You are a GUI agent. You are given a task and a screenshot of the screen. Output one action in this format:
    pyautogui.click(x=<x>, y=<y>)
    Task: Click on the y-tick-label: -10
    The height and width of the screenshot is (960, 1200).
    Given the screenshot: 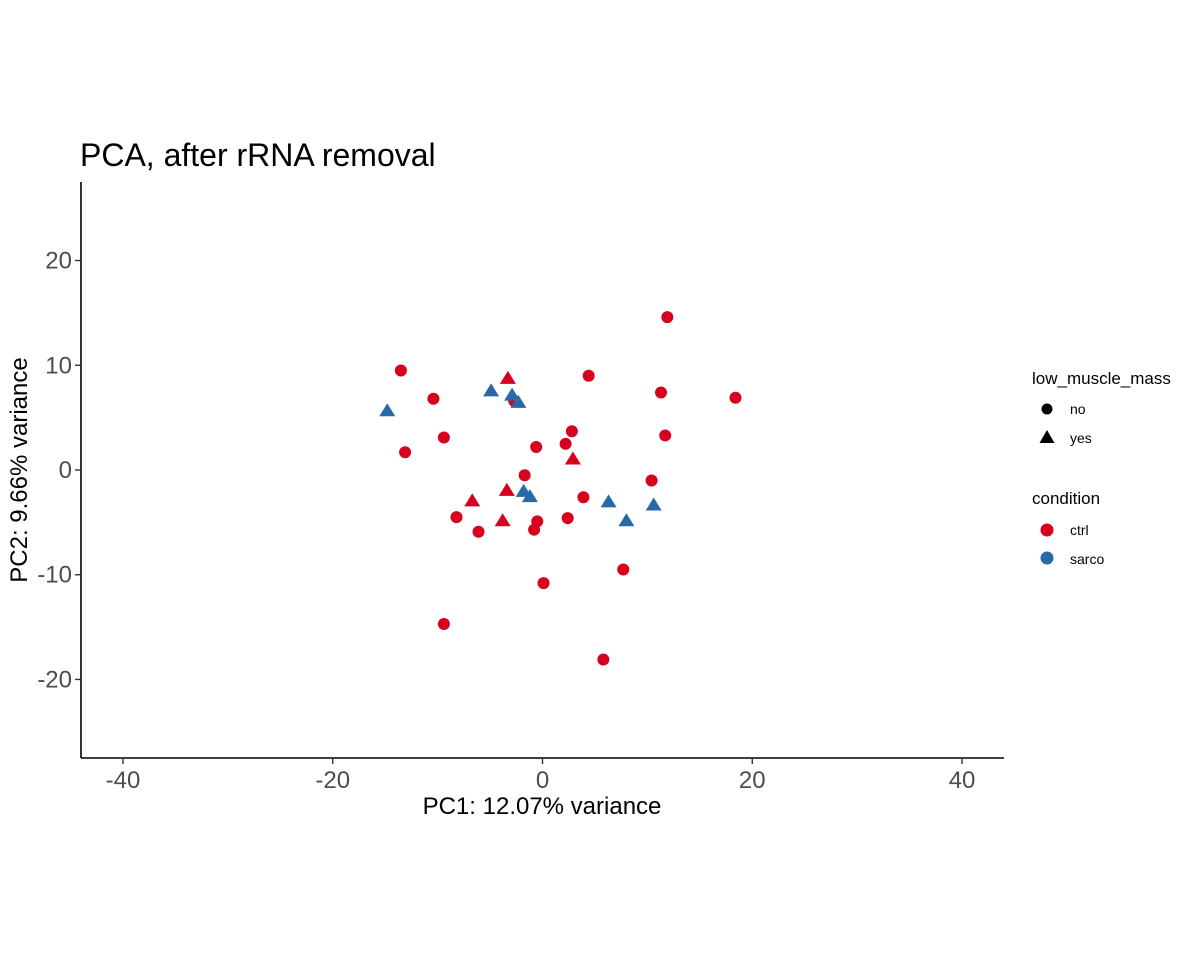 What is the action you would take?
    pyautogui.click(x=54, y=575)
    